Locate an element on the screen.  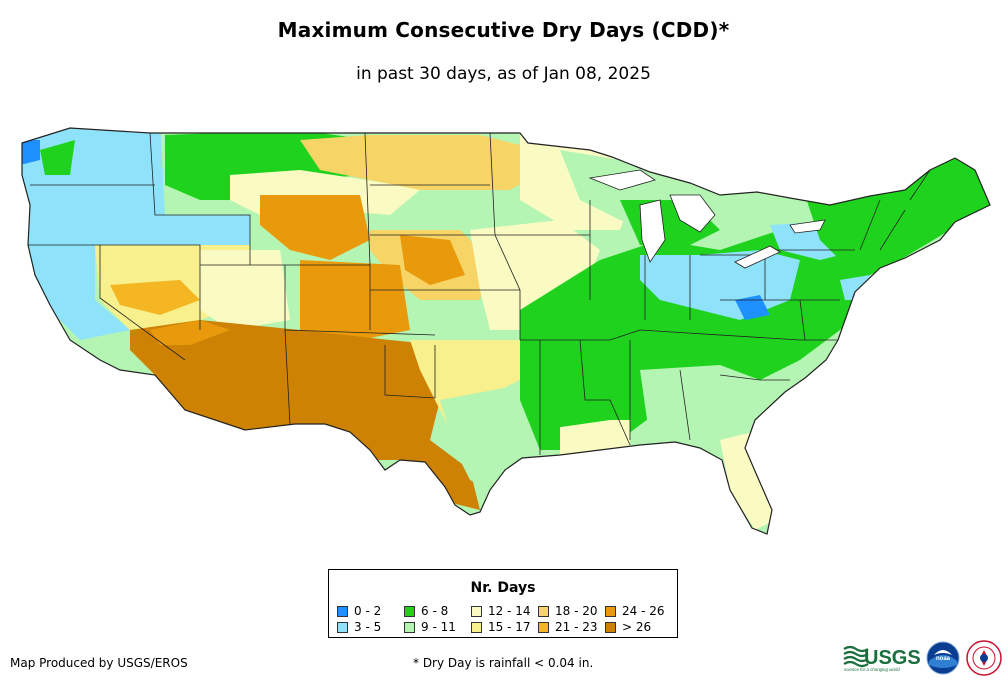
legend-label: 12 - 14 is located at coordinates (509, 611).